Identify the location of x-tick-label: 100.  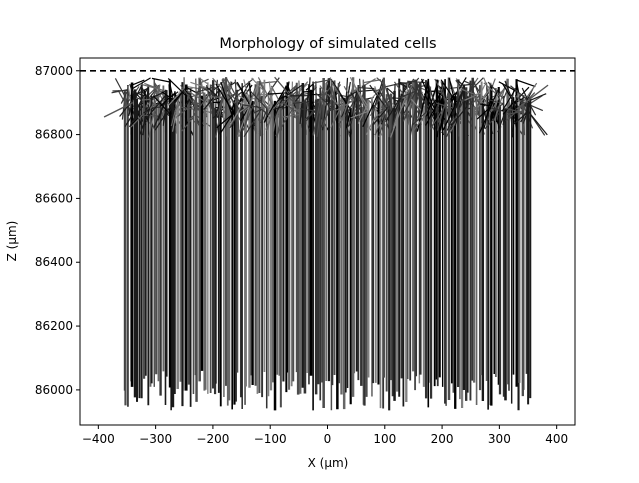
(384, 439).